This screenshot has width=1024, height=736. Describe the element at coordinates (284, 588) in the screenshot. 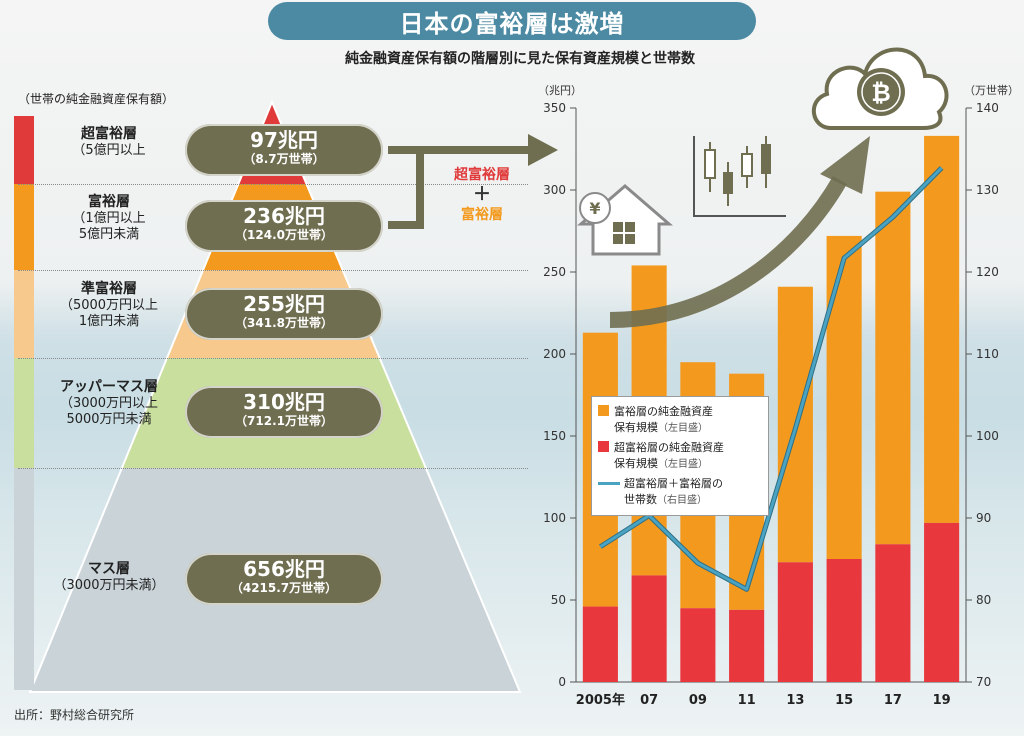

I see `pill-households: （4215.7万世帯）` at that location.